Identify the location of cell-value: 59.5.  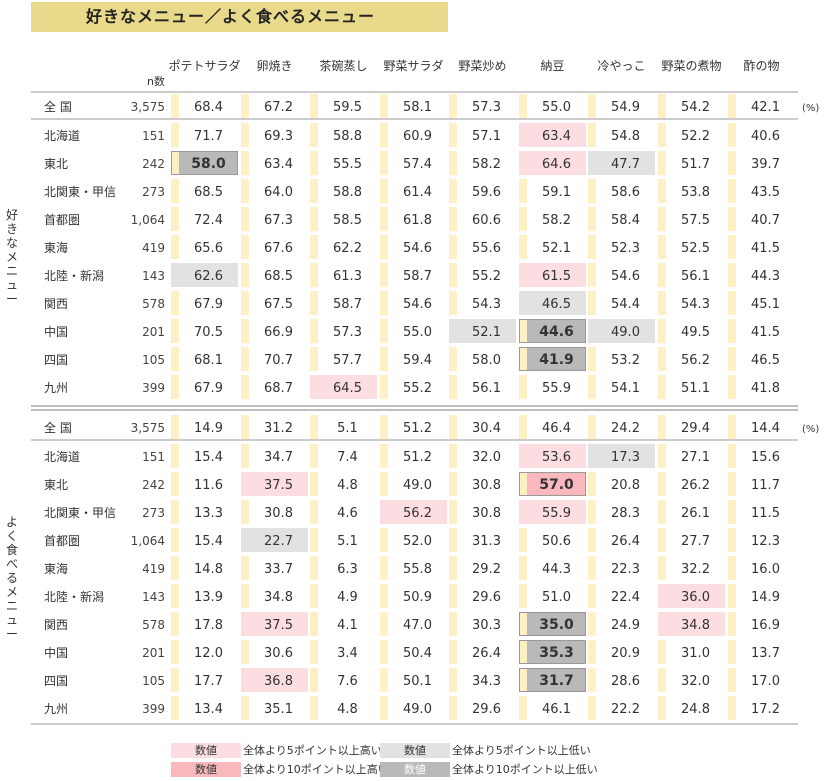
(347, 107).